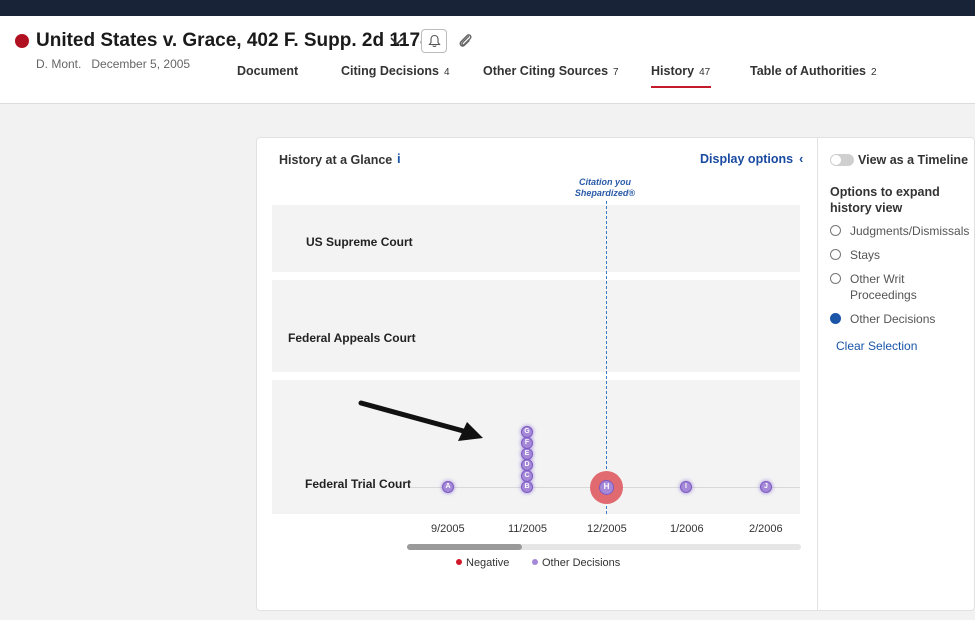 This screenshot has height=620, width=975. I want to click on timeline-scrollbar, so click(604, 547).